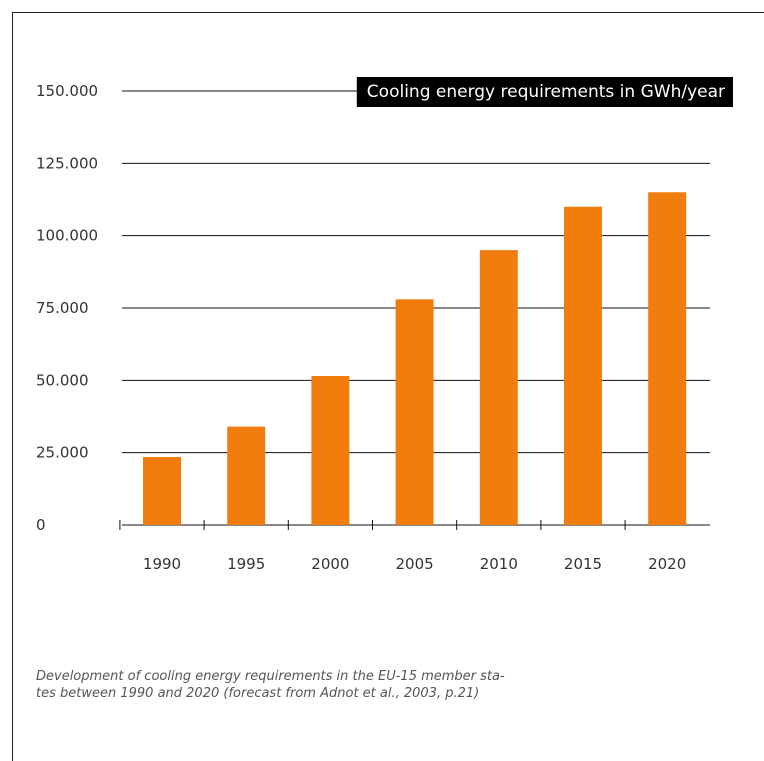 This screenshot has height=761, width=764. I want to click on chart-title-box: Cooling energy requirements in GWh/year, so click(544, 92).